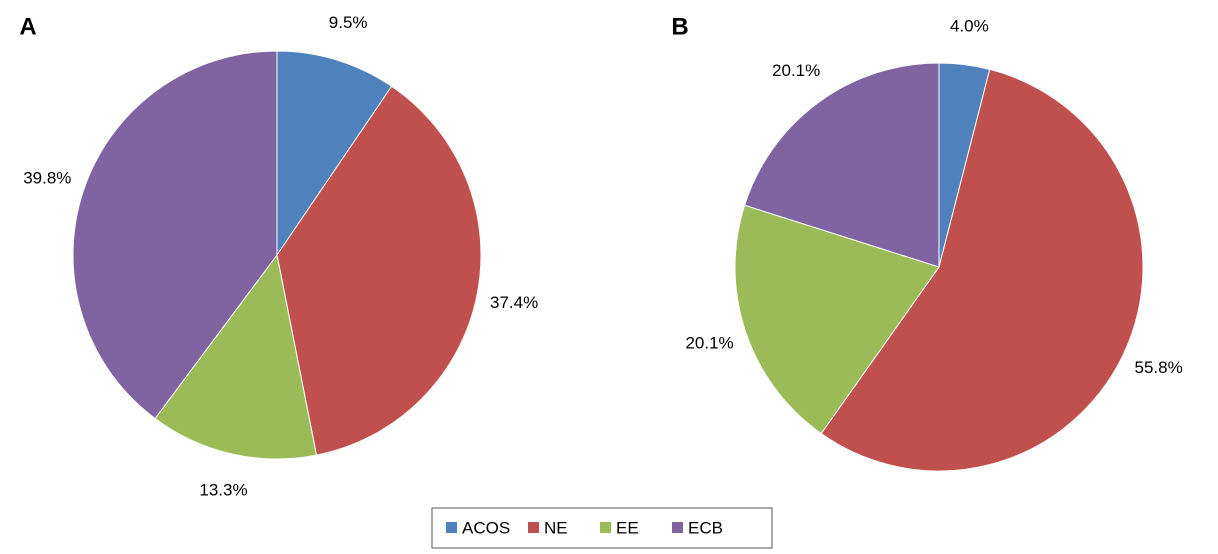 The image size is (1218, 554). What do you see at coordinates (969, 25) in the screenshot?
I see `data-label: 4.0%` at bounding box center [969, 25].